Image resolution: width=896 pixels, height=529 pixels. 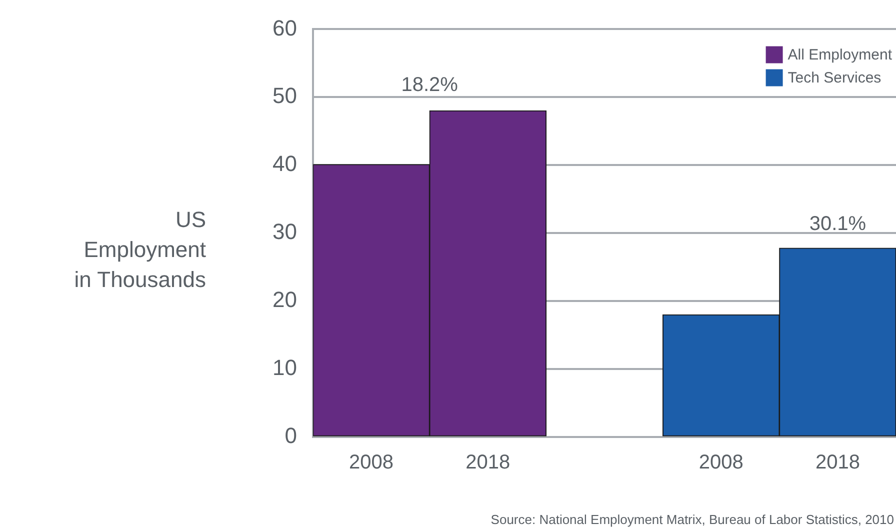 I want to click on y-tick-label: 0, so click(x=290, y=435).